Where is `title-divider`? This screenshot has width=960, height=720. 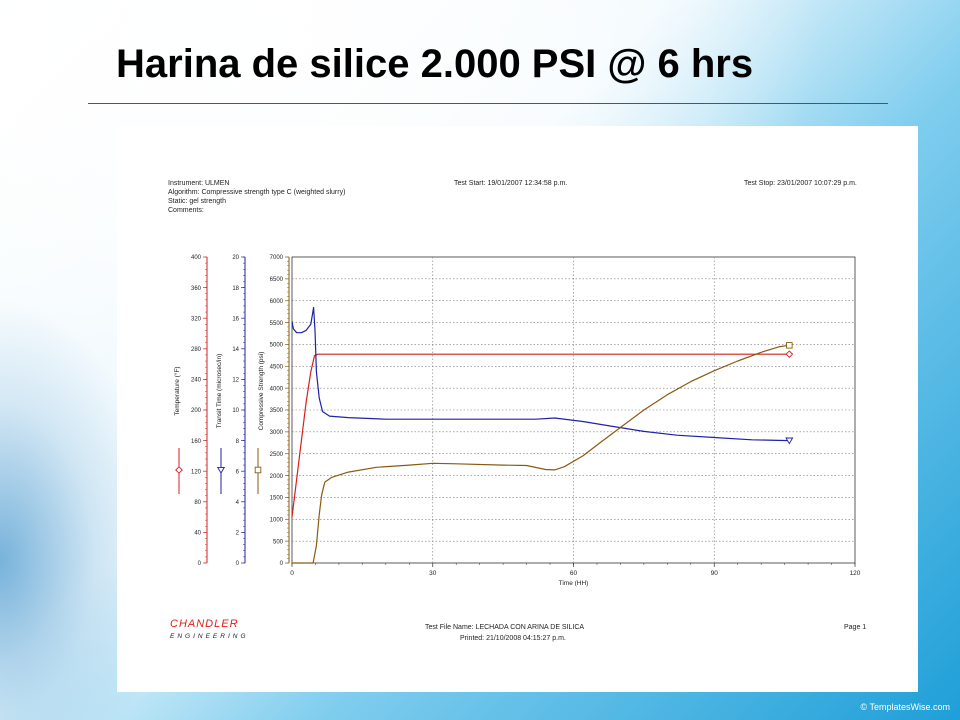 title-divider is located at coordinates (488, 103).